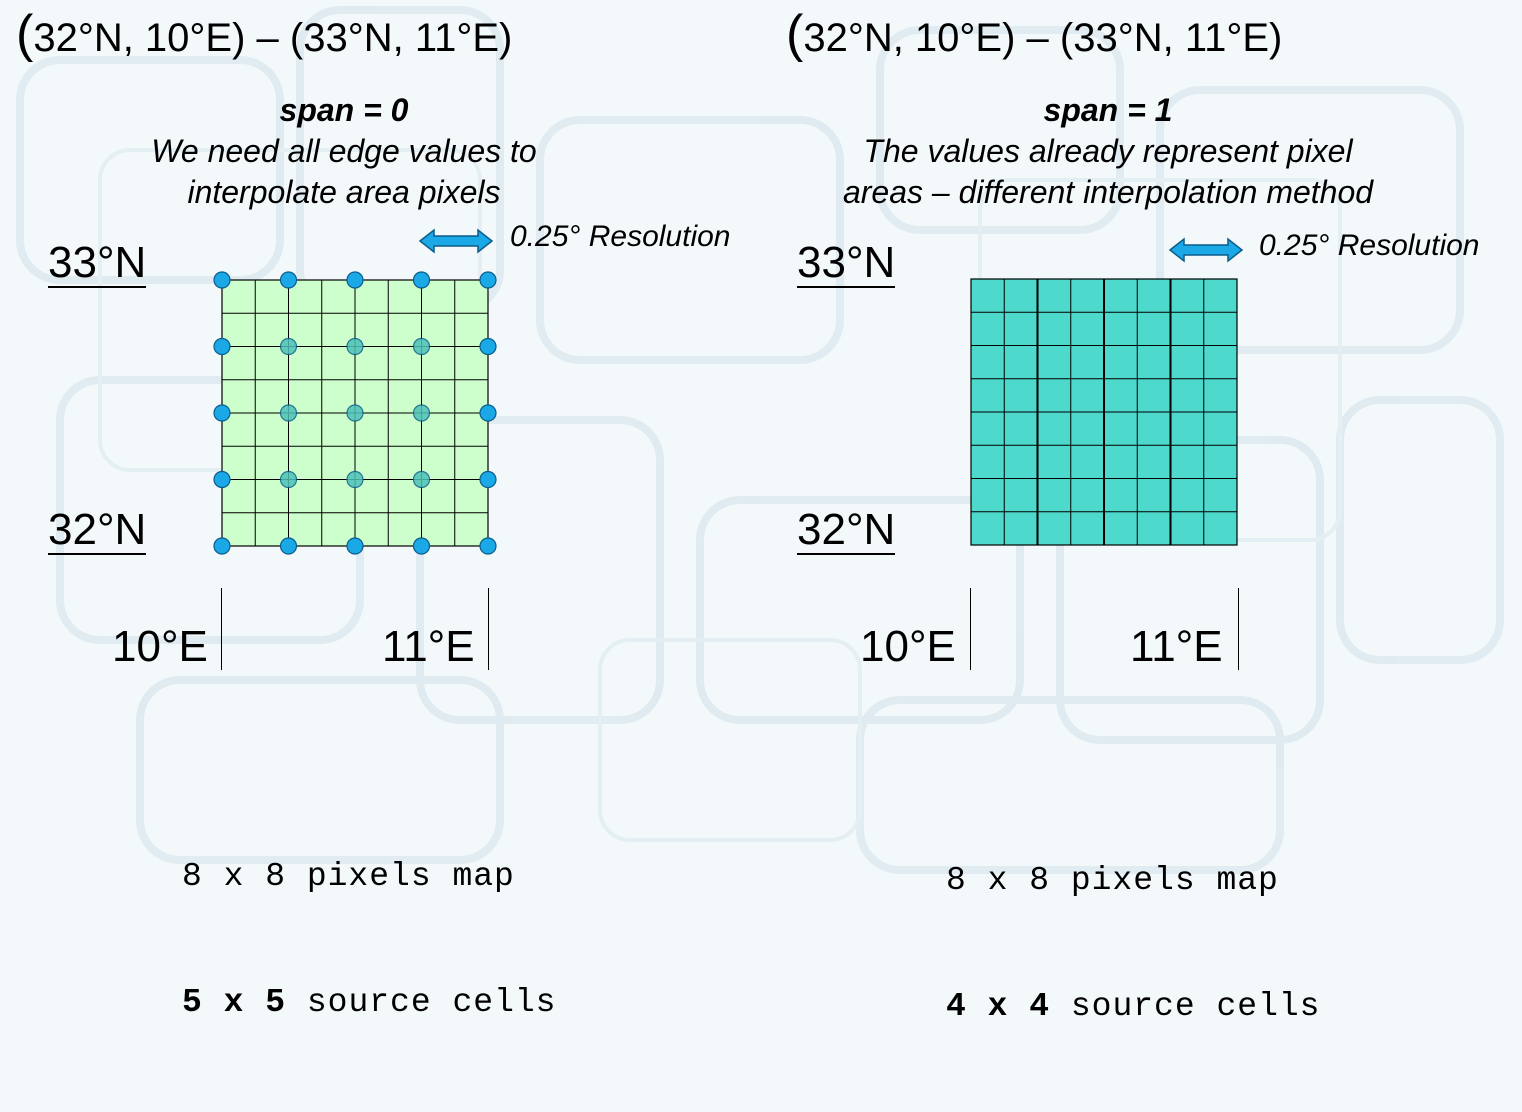 This screenshot has height=1112, width=1522. I want to click on pixel-grid-with-source-points, so click(355, 413).